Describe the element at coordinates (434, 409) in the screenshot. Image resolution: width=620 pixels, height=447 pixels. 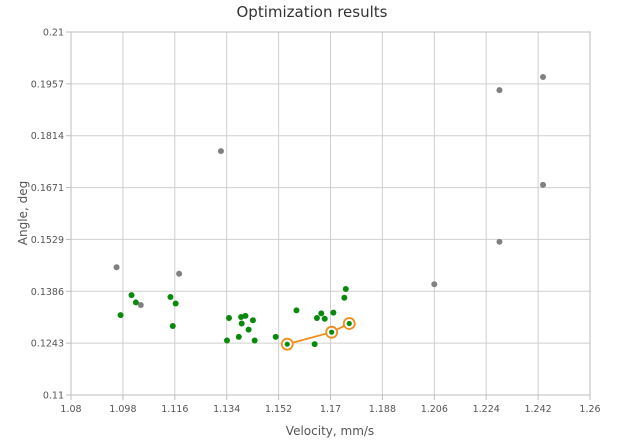
I see `x-tick-label: 1.206` at that location.